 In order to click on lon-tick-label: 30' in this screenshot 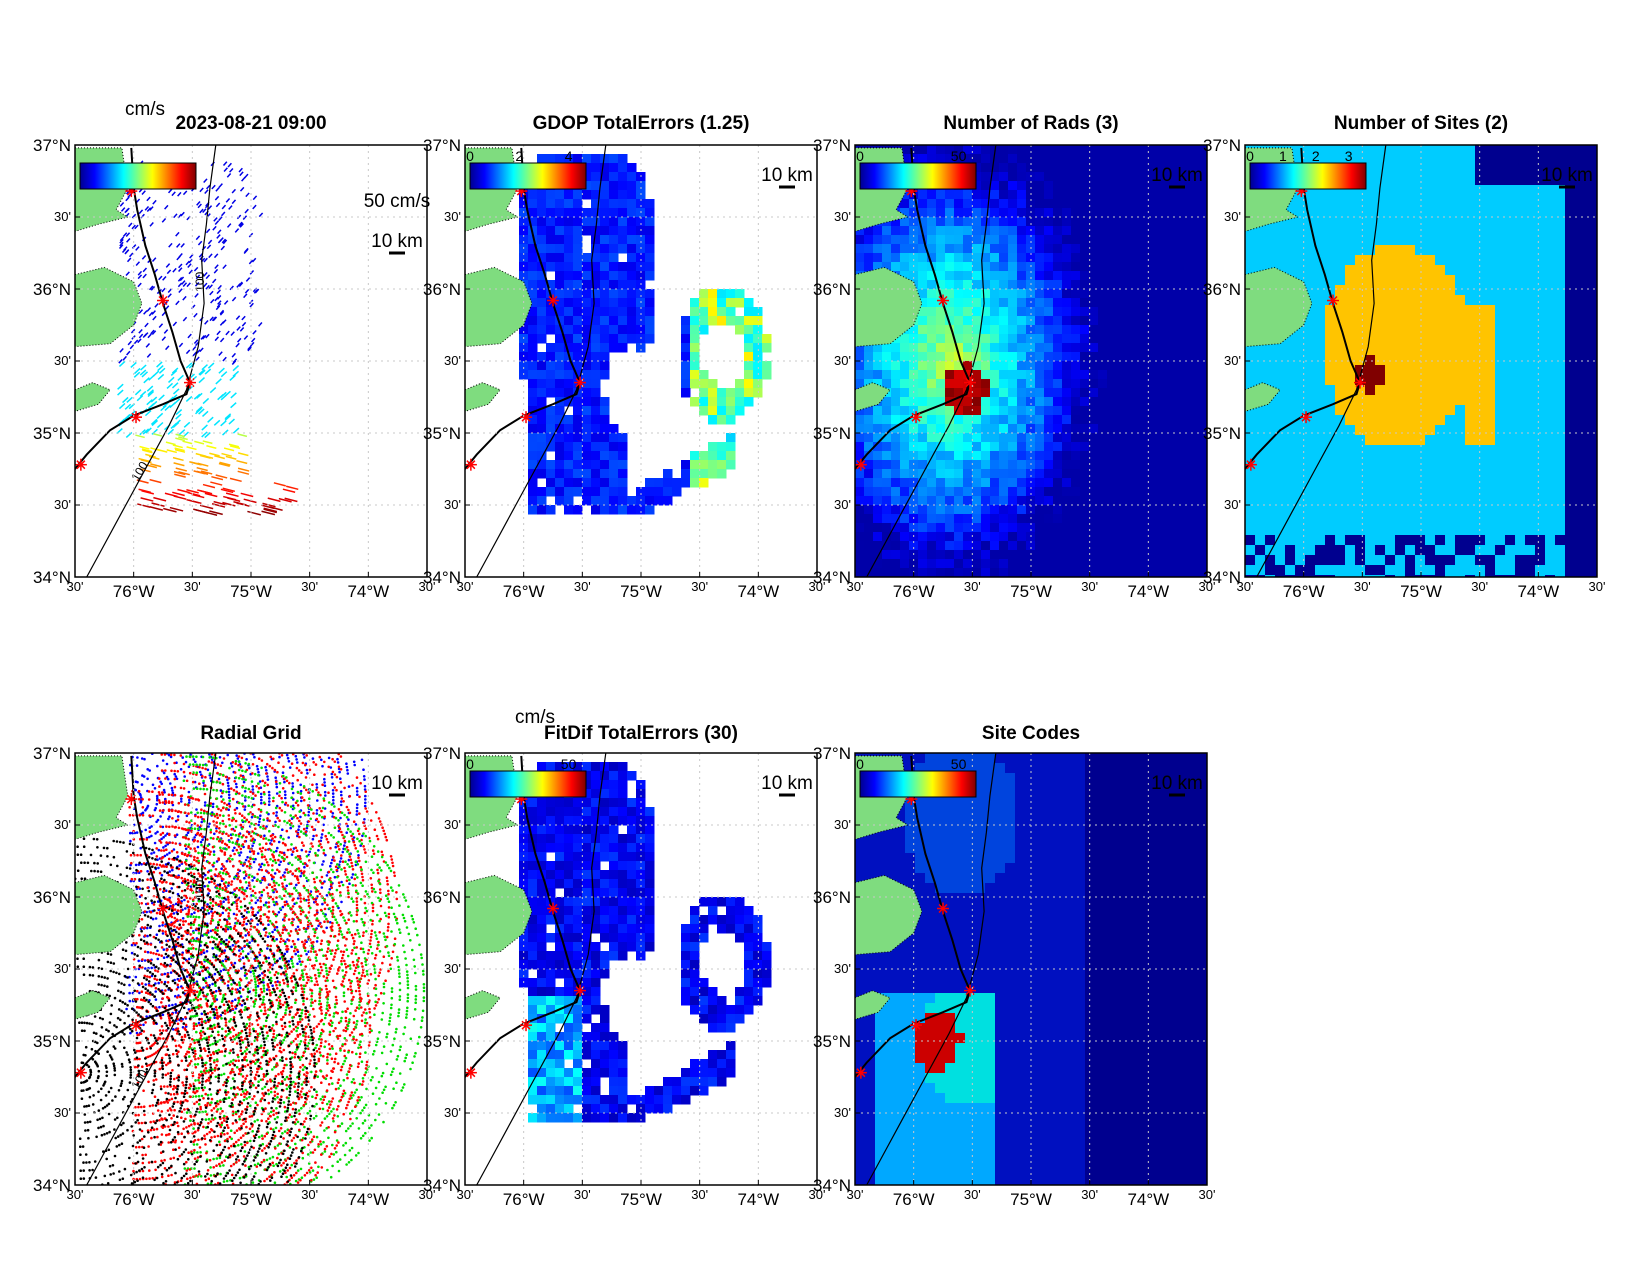, I will do `click(817, 586)`.